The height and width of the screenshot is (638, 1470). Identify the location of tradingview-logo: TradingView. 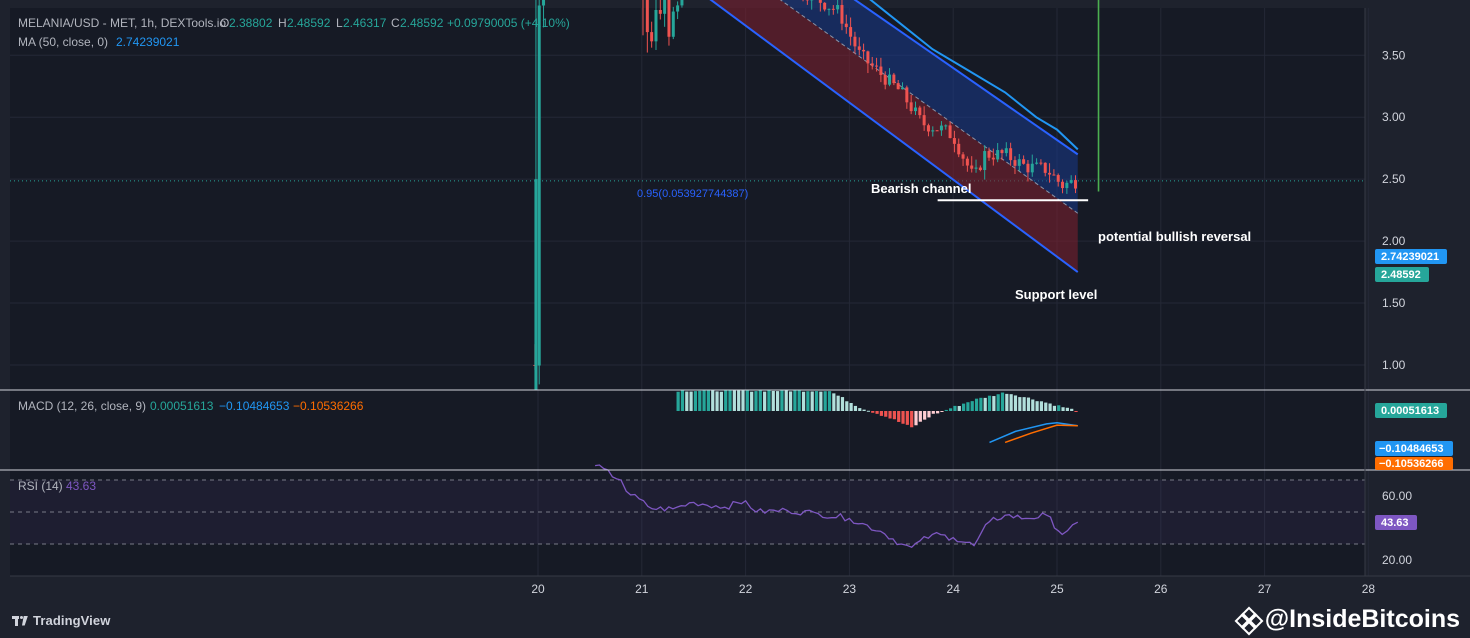
(61, 620).